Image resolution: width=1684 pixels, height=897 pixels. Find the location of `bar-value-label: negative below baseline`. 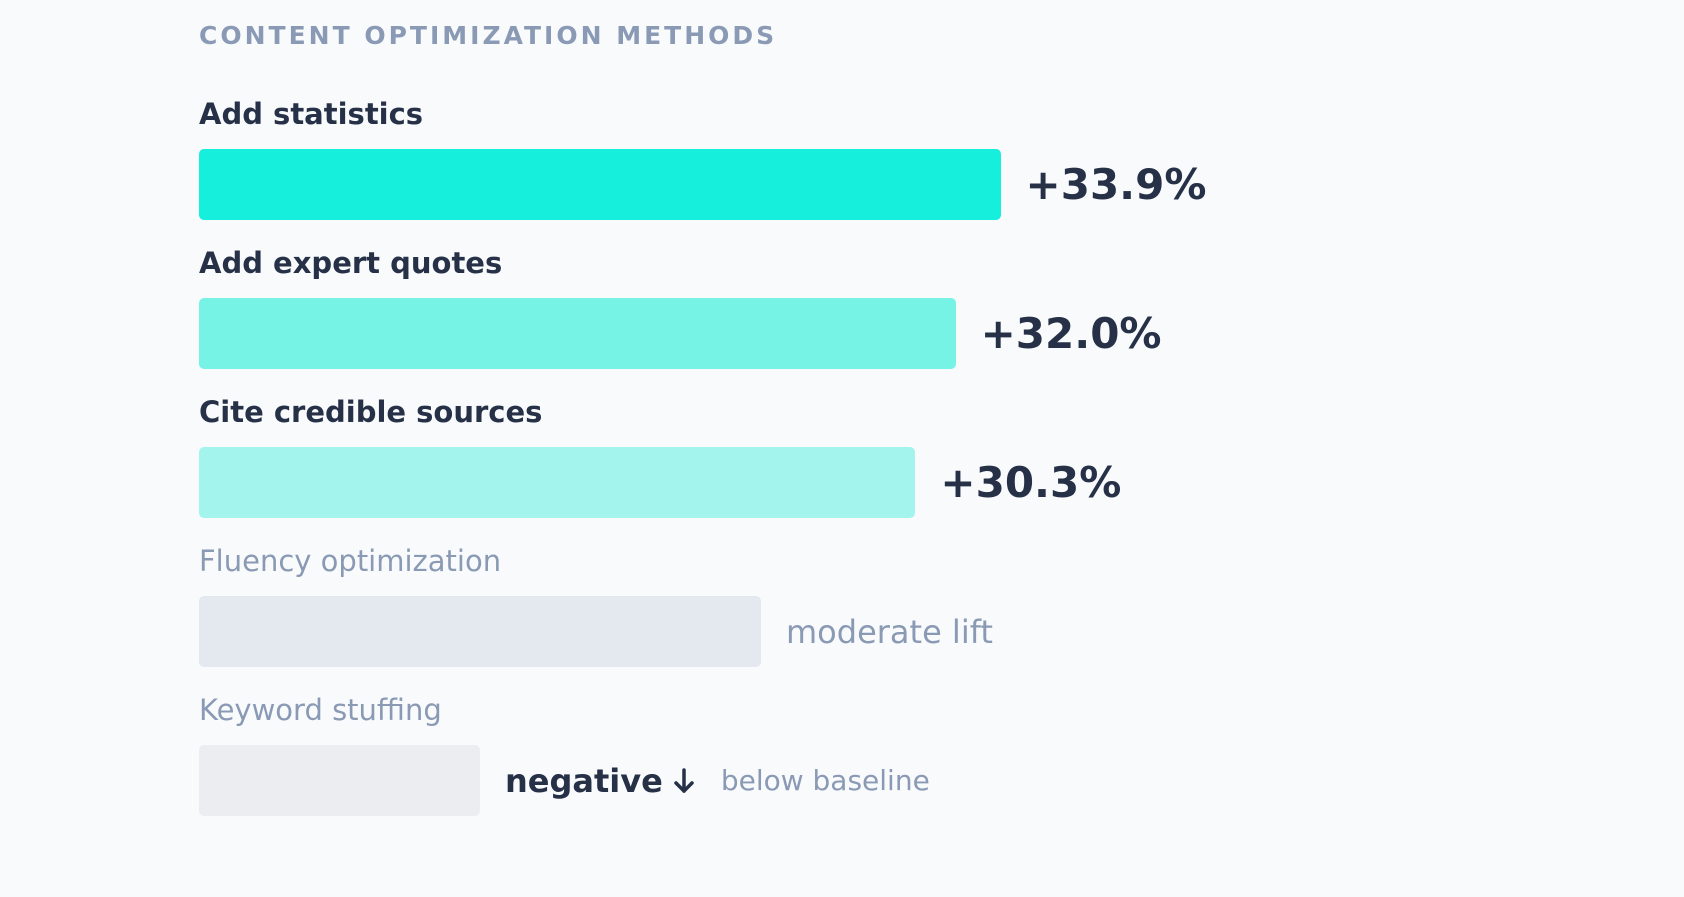

bar-value-label: negative below baseline is located at coordinates (717, 780).